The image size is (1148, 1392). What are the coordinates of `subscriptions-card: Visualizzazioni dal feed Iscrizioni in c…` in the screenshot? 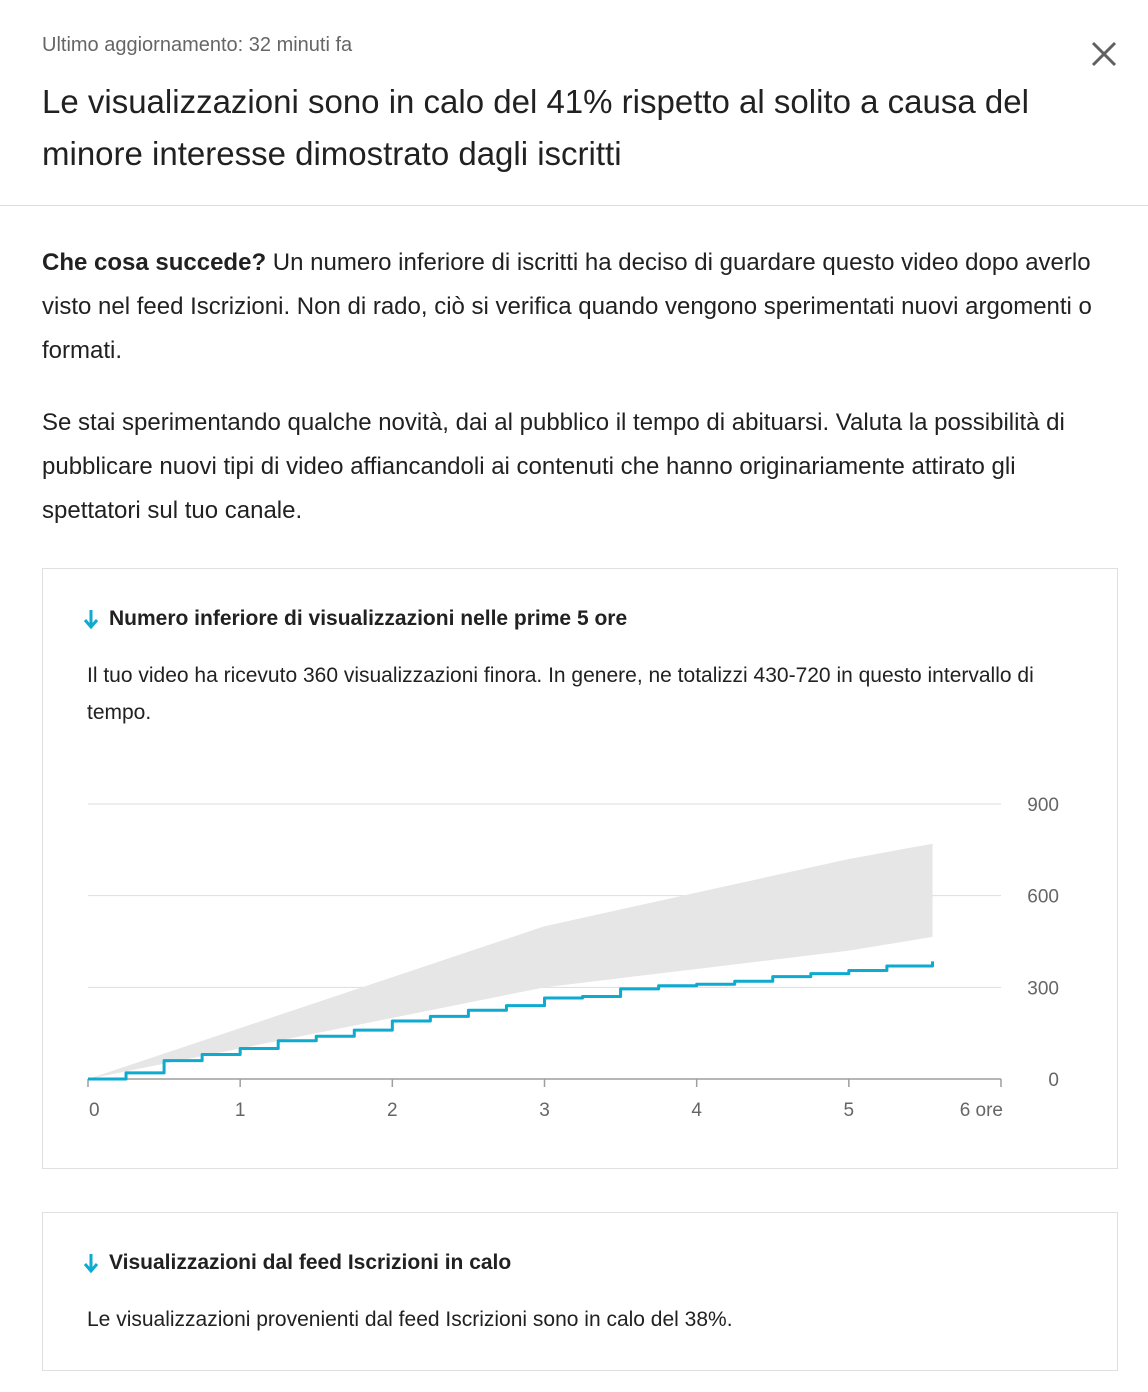 It's located at (580, 1291).